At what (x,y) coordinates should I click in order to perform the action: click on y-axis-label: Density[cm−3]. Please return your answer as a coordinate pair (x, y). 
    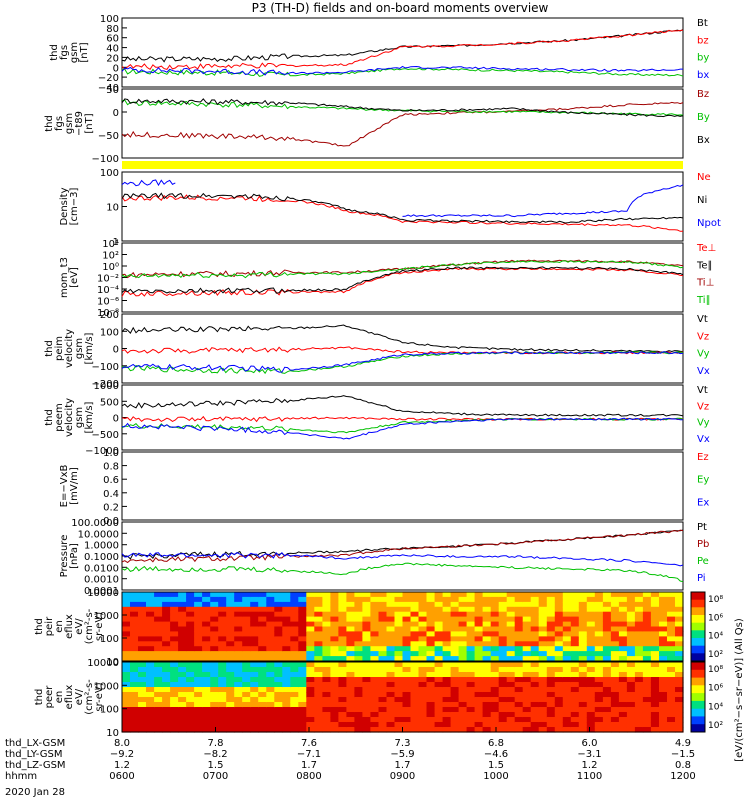
    Looking at the image, I should click on (69, 206).